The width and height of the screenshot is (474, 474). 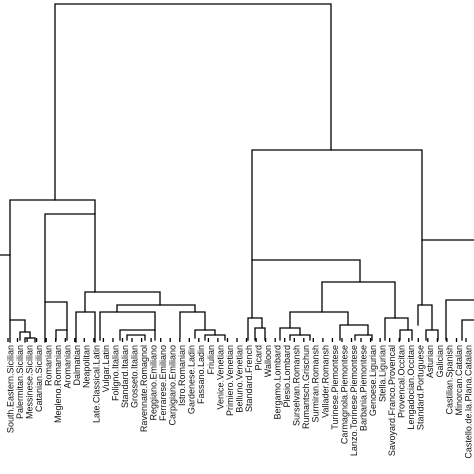 What do you see at coordinates (249, 378) in the screenshot?
I see `leaf-label: Standard.French` at bounding box center [249, 378].